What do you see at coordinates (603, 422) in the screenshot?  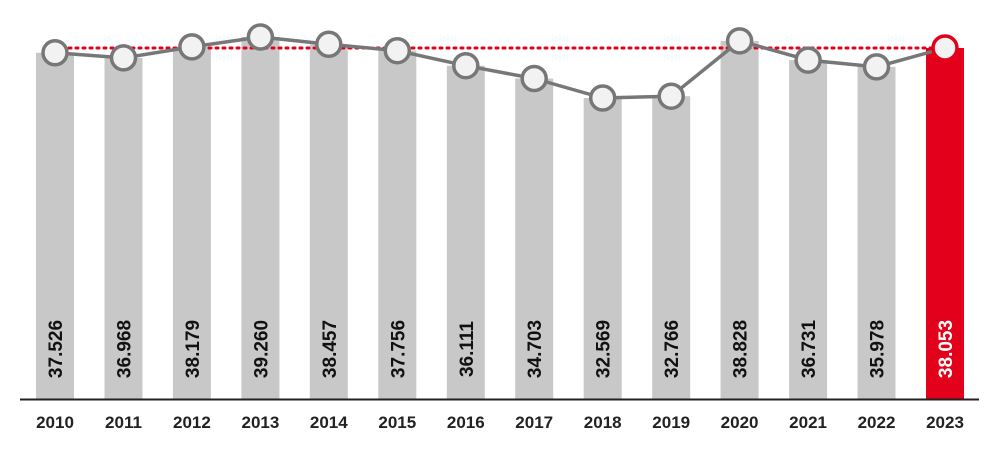 I see `x-tick-label-2018: 2018` at bounding box center [603, 422].